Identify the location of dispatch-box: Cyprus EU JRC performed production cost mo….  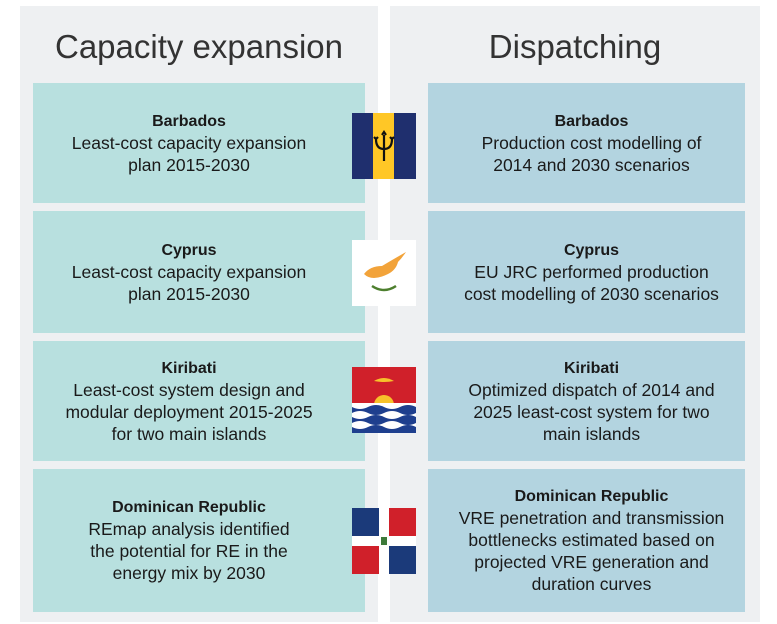
(586, 272).